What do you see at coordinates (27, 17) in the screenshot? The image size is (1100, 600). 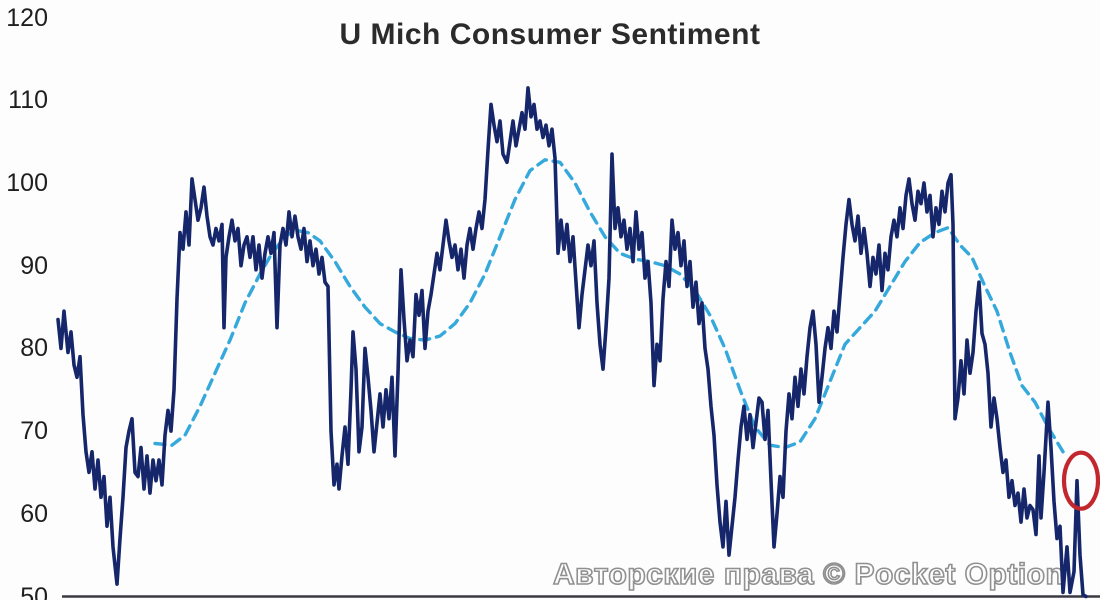 I see `y-tick-120: 120` at bounding box center [27, 17].